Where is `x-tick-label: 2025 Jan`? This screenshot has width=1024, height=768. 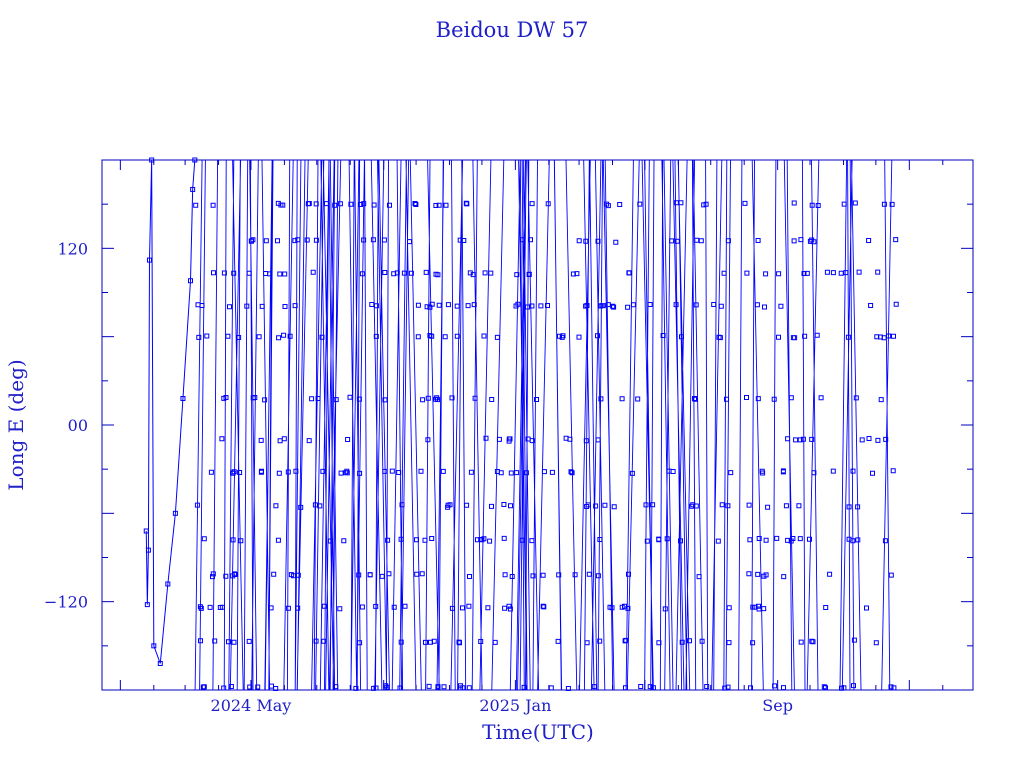
x-tick-label: 2025 Jan is located at coordinates (515, 705).